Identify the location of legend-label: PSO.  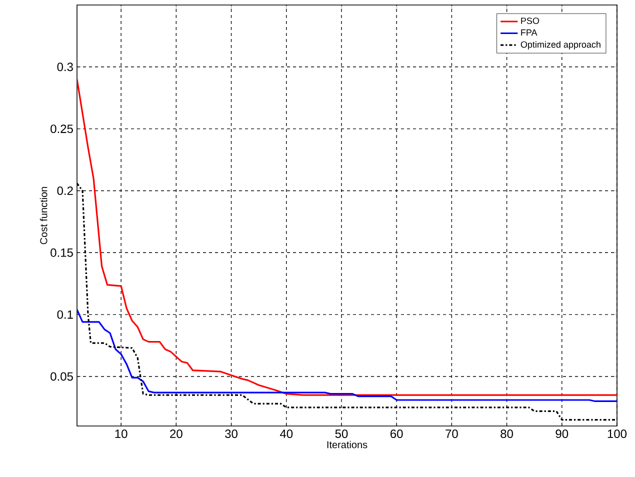
(530, 21).